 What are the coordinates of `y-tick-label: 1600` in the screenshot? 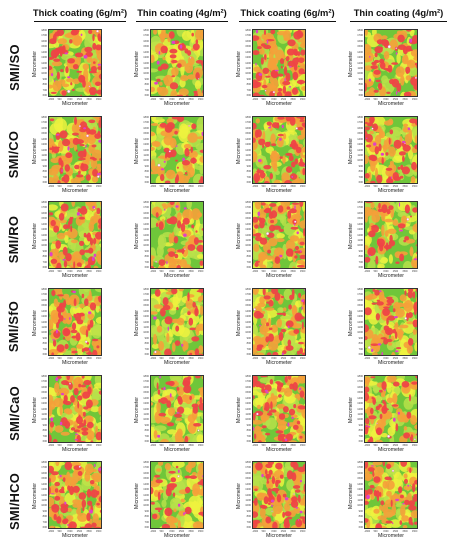 It's located at (146, 213).